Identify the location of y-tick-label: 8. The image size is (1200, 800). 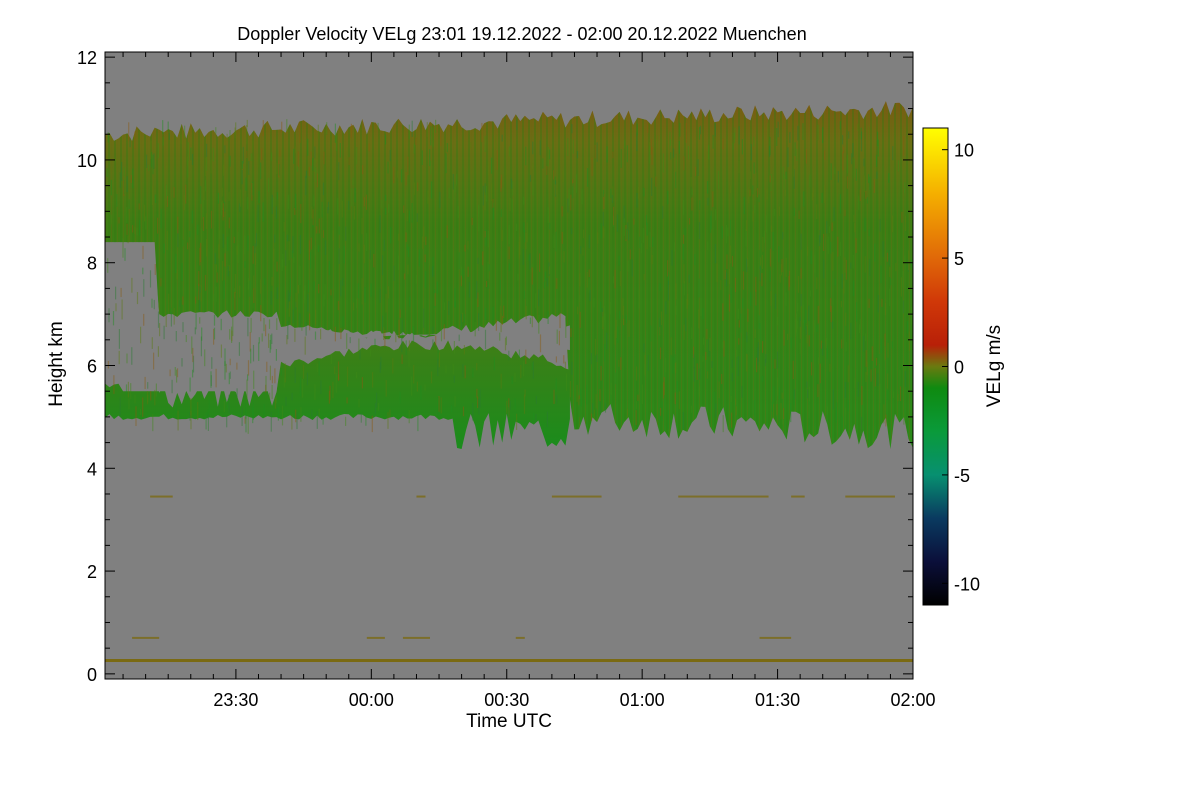
(92, 264).